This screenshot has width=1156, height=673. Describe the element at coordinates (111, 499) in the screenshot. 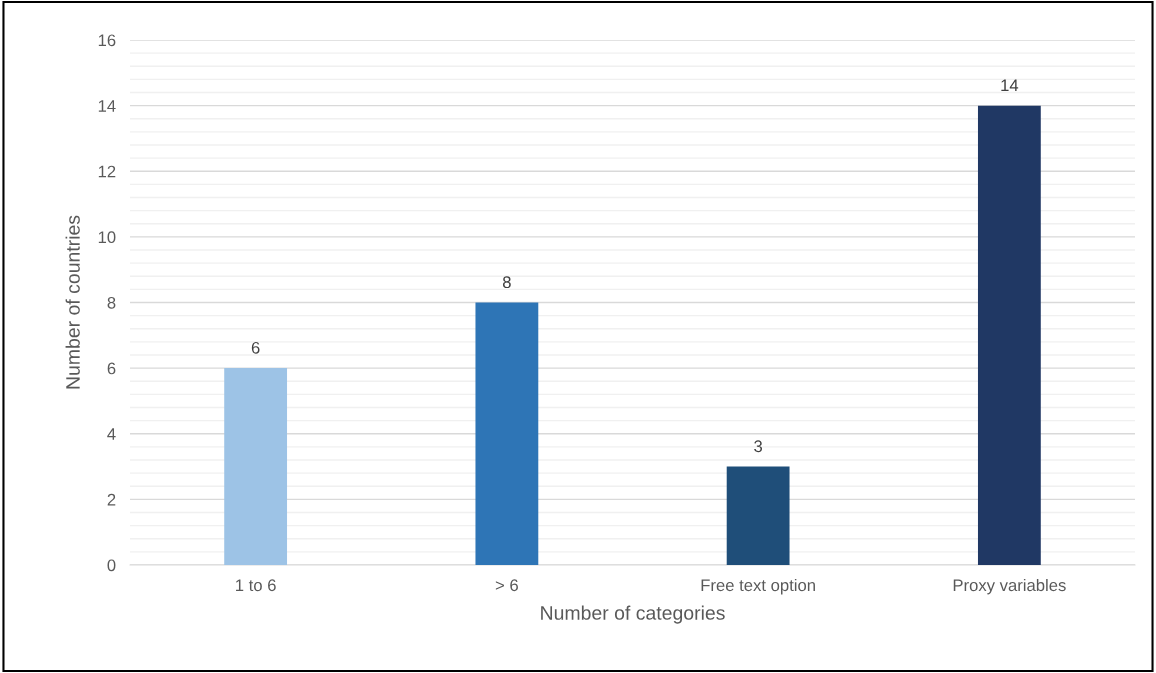

I see `y-tick-label: 2` at that location.